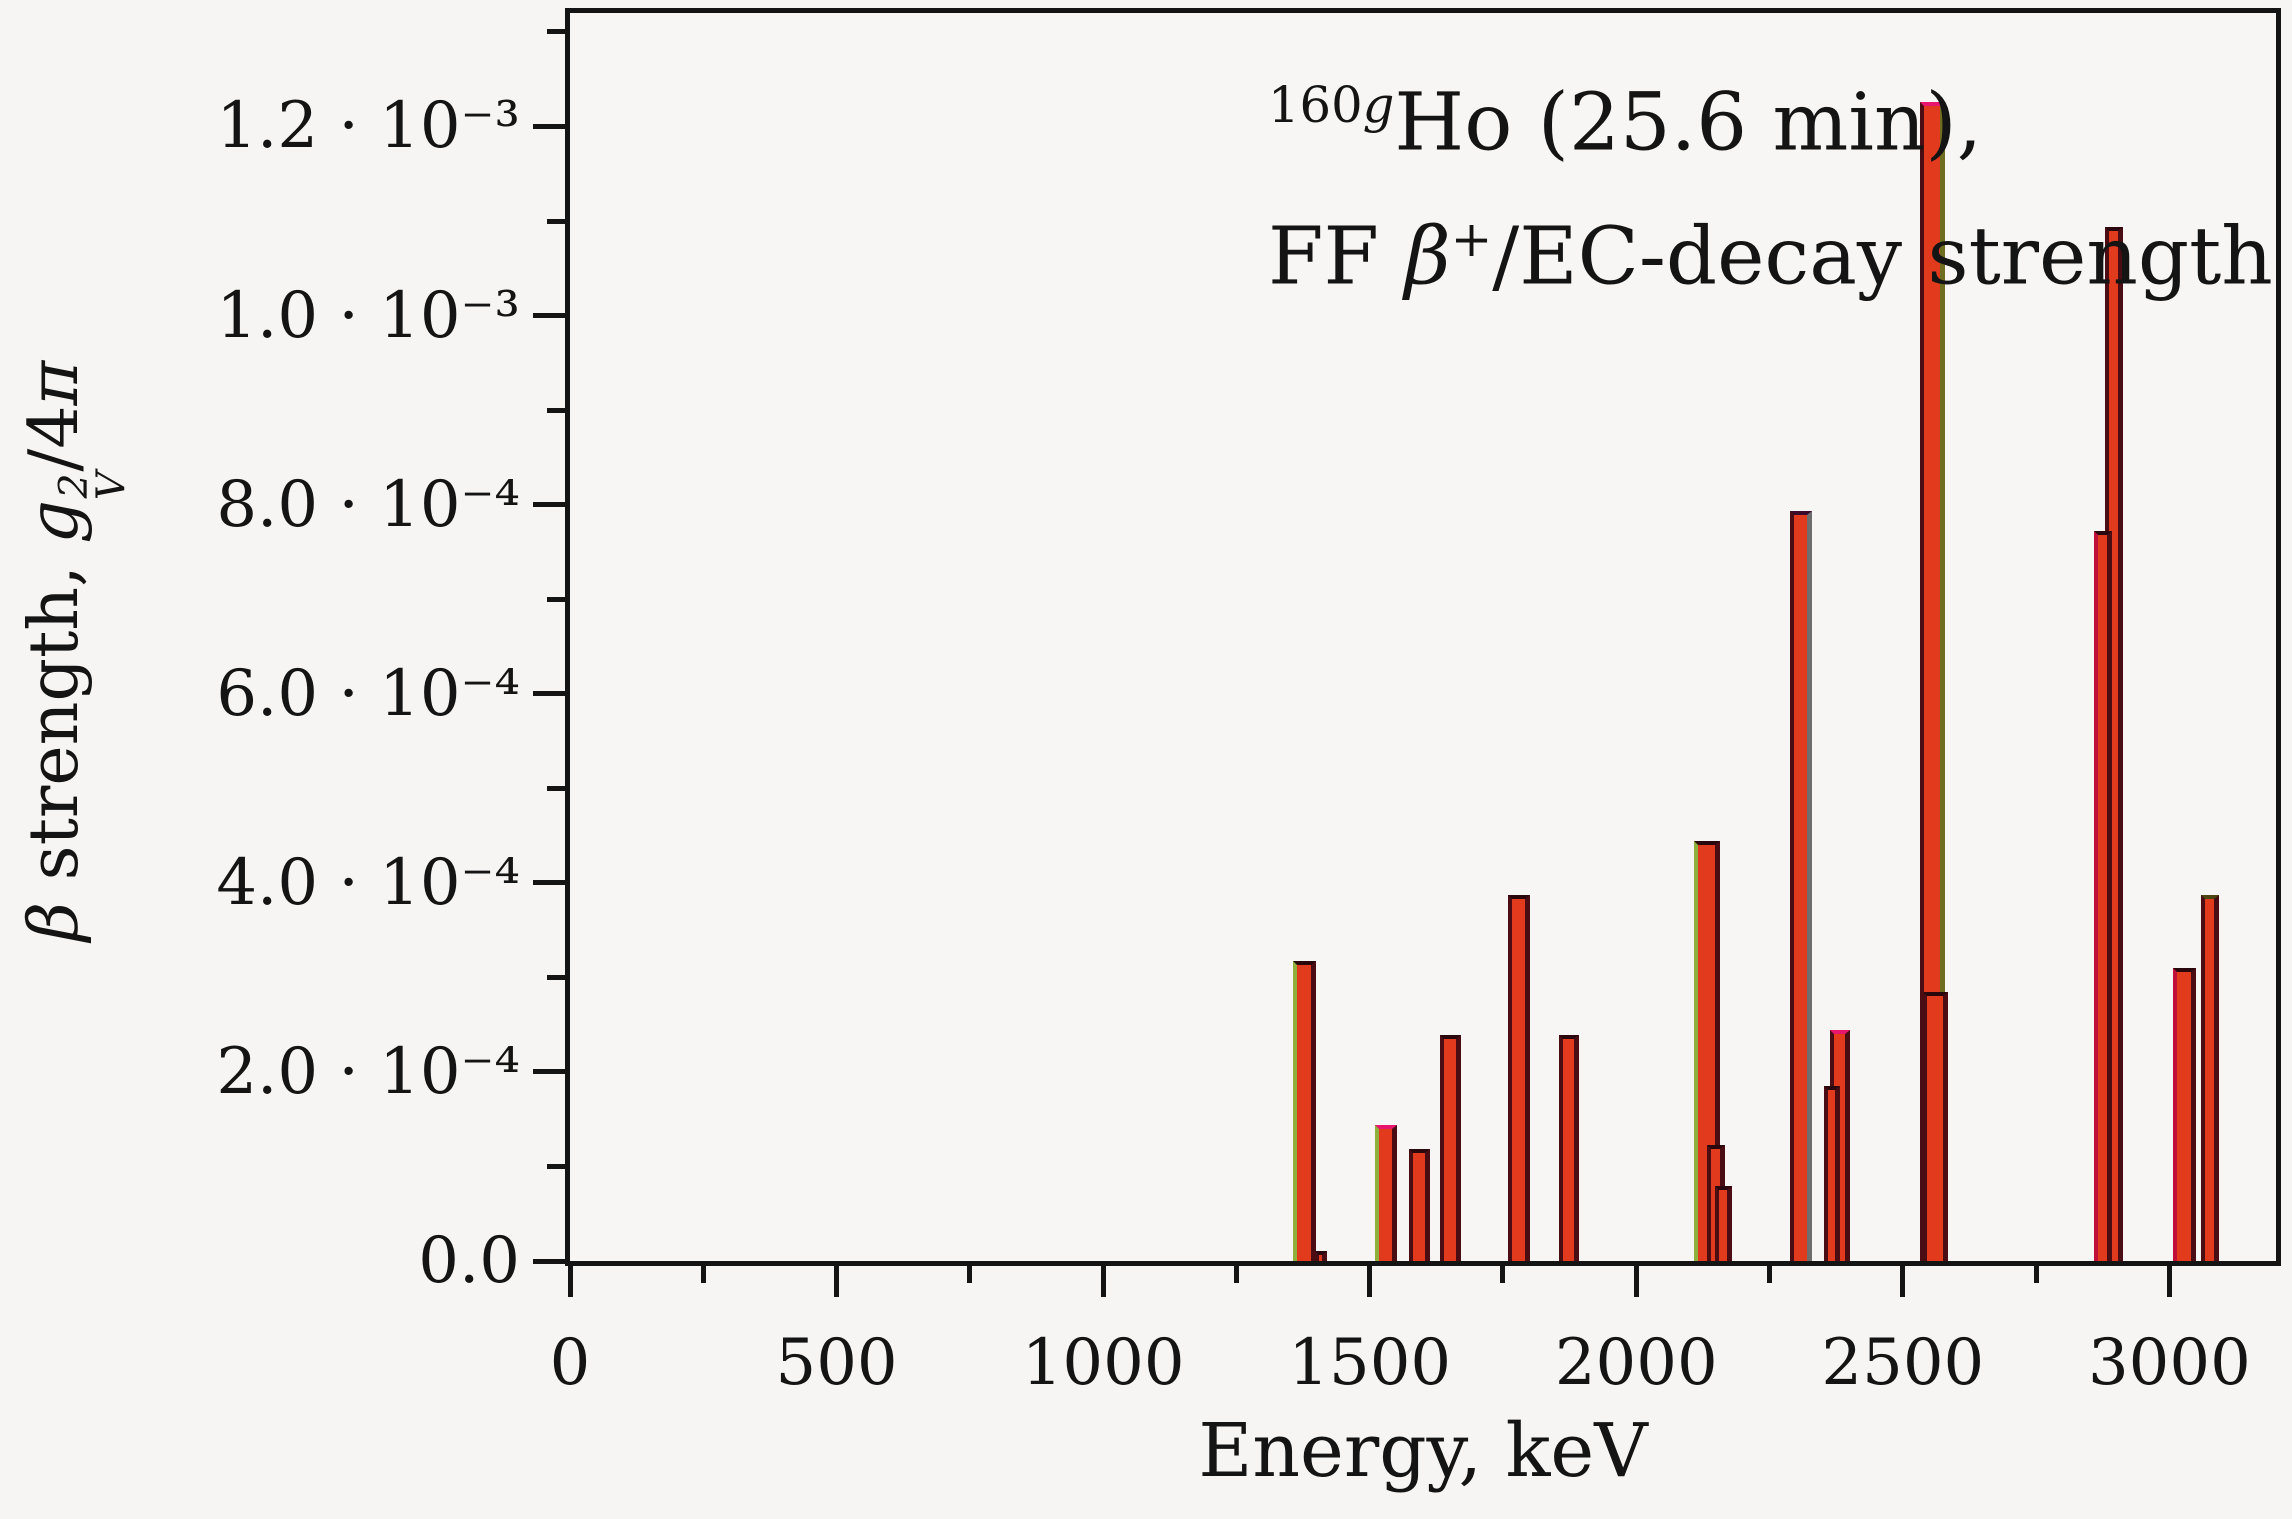 Image resolution: width=2292 pixels, height=1519 pixels. Describe the element at coordinates (368, 882) in the screenshot. I see `y-tick-label: 4.0 · 10⁻⁴` at that location.